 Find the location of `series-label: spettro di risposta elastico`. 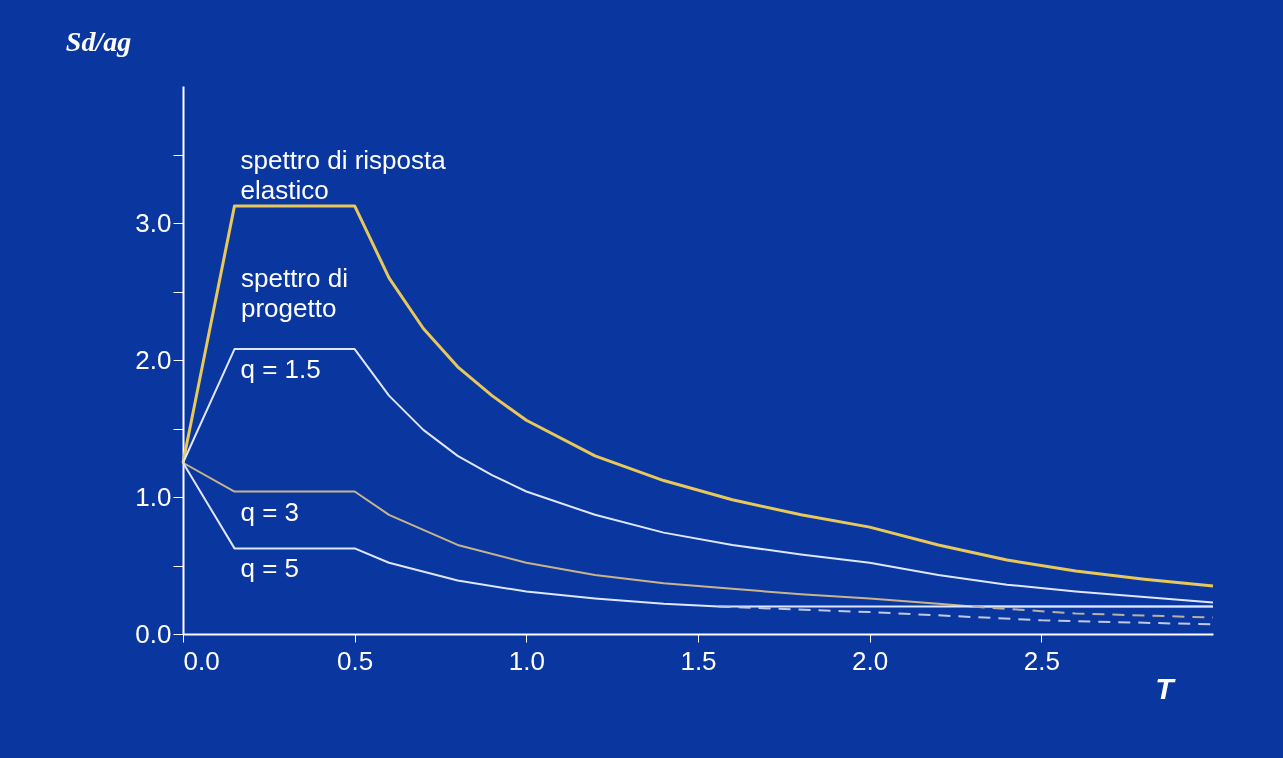

series-label: spettro di risposta elastico is located at coordinates (343, 174).